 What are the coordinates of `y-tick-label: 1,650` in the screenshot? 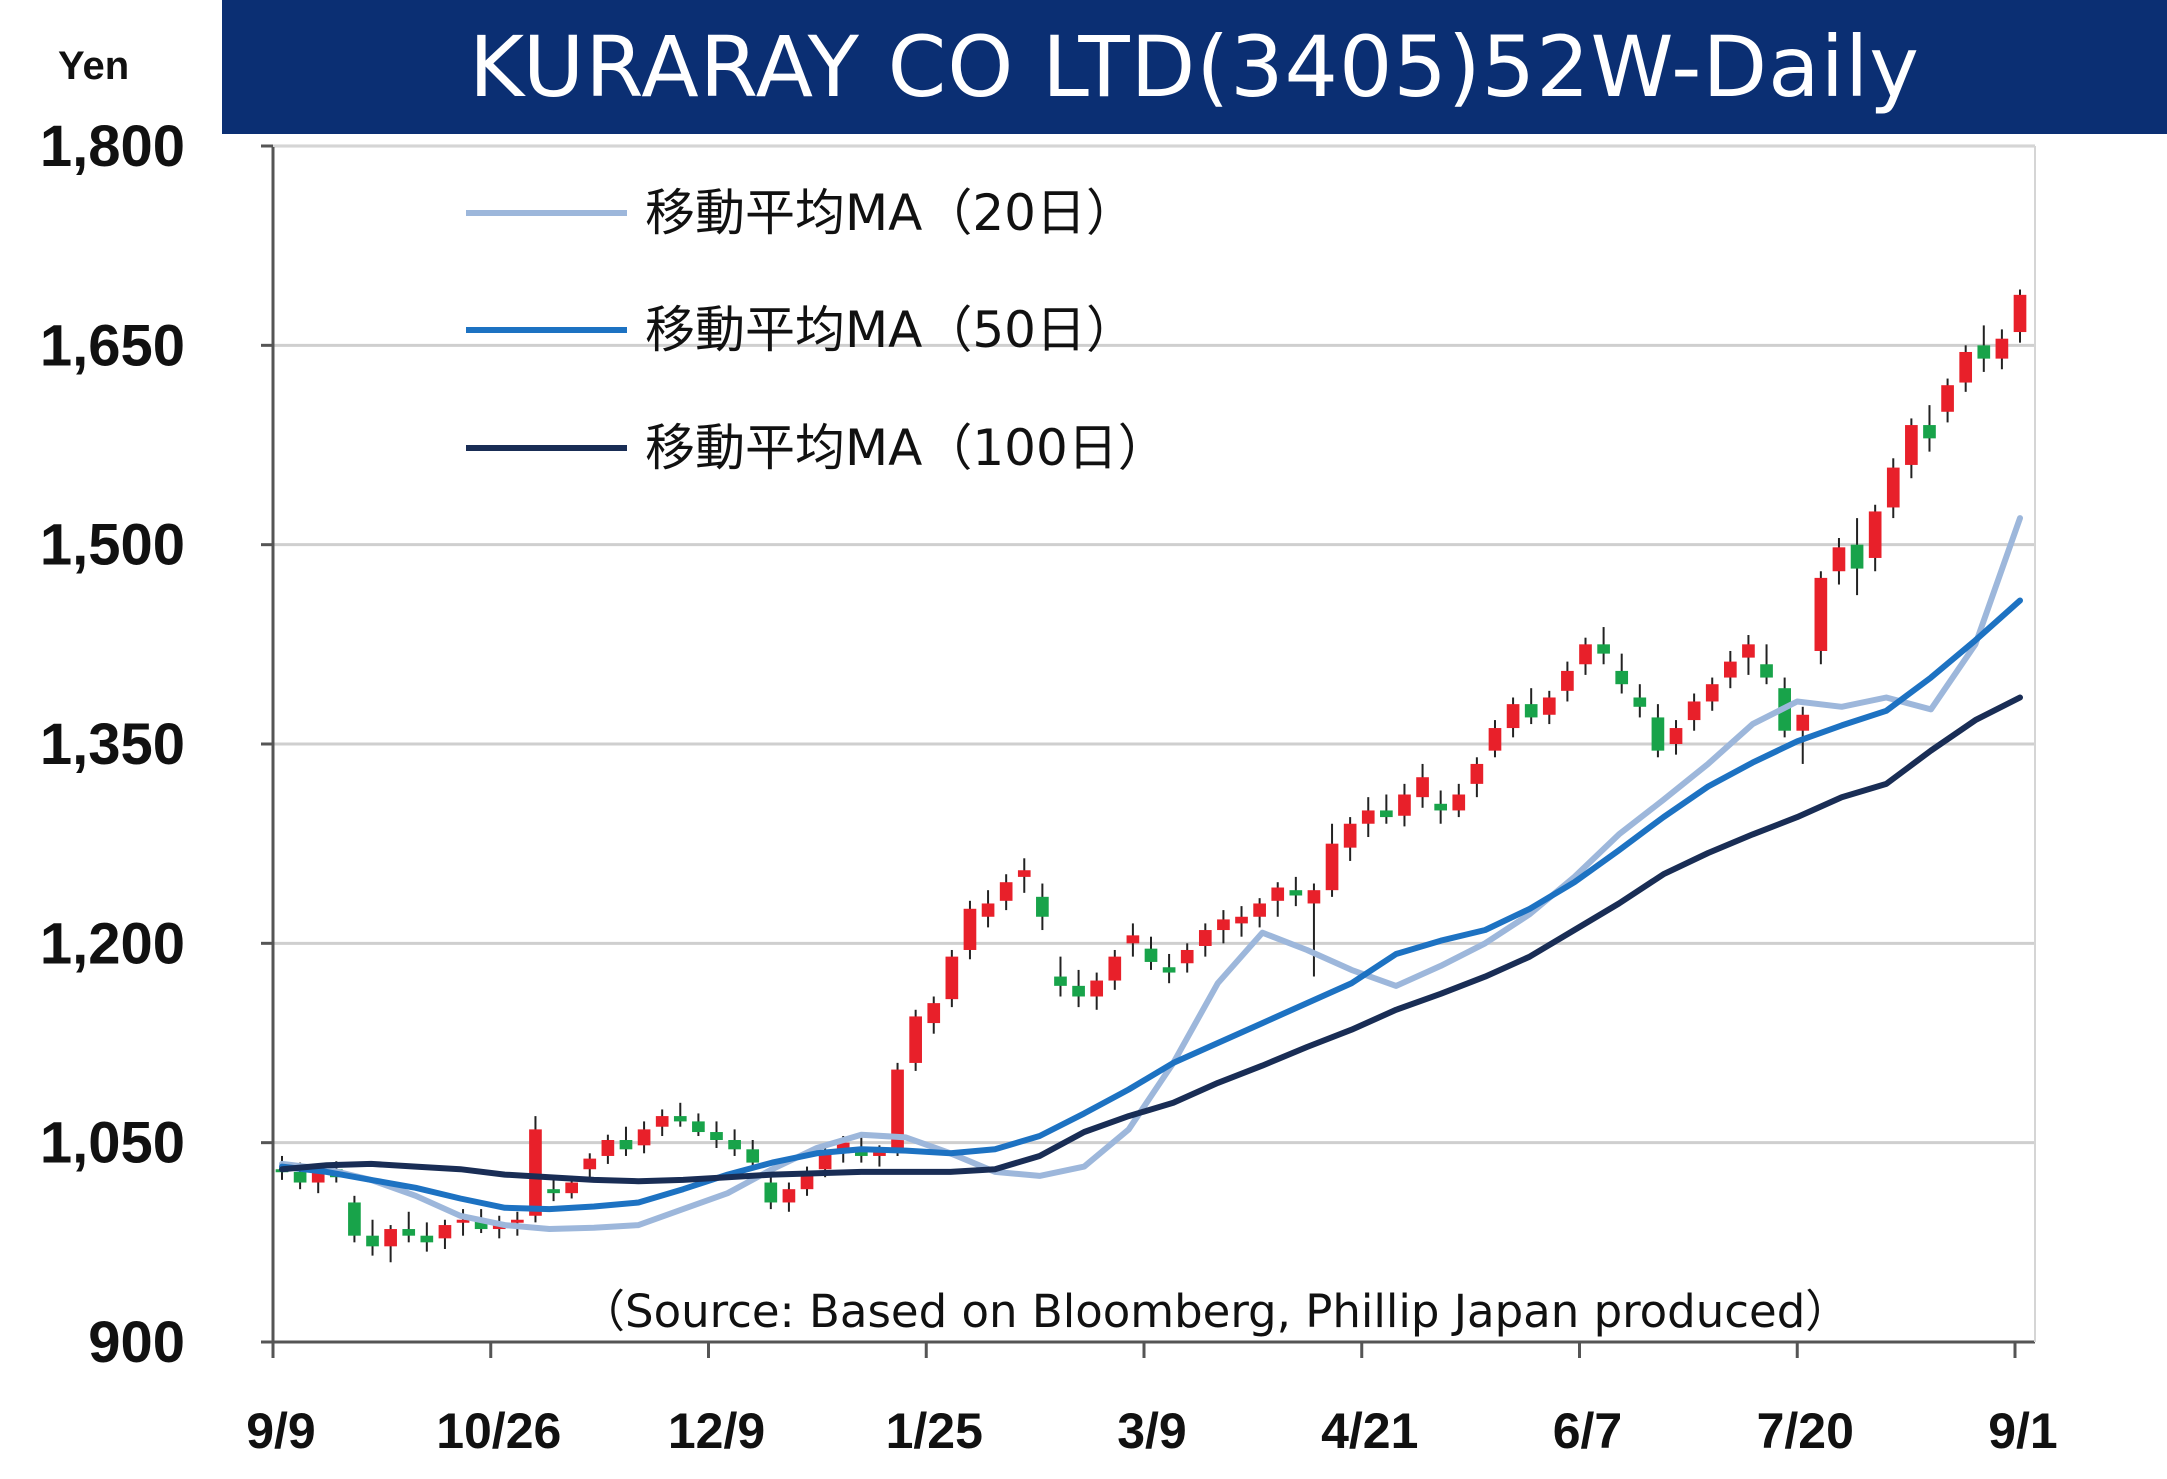 It's located at (112, 345).